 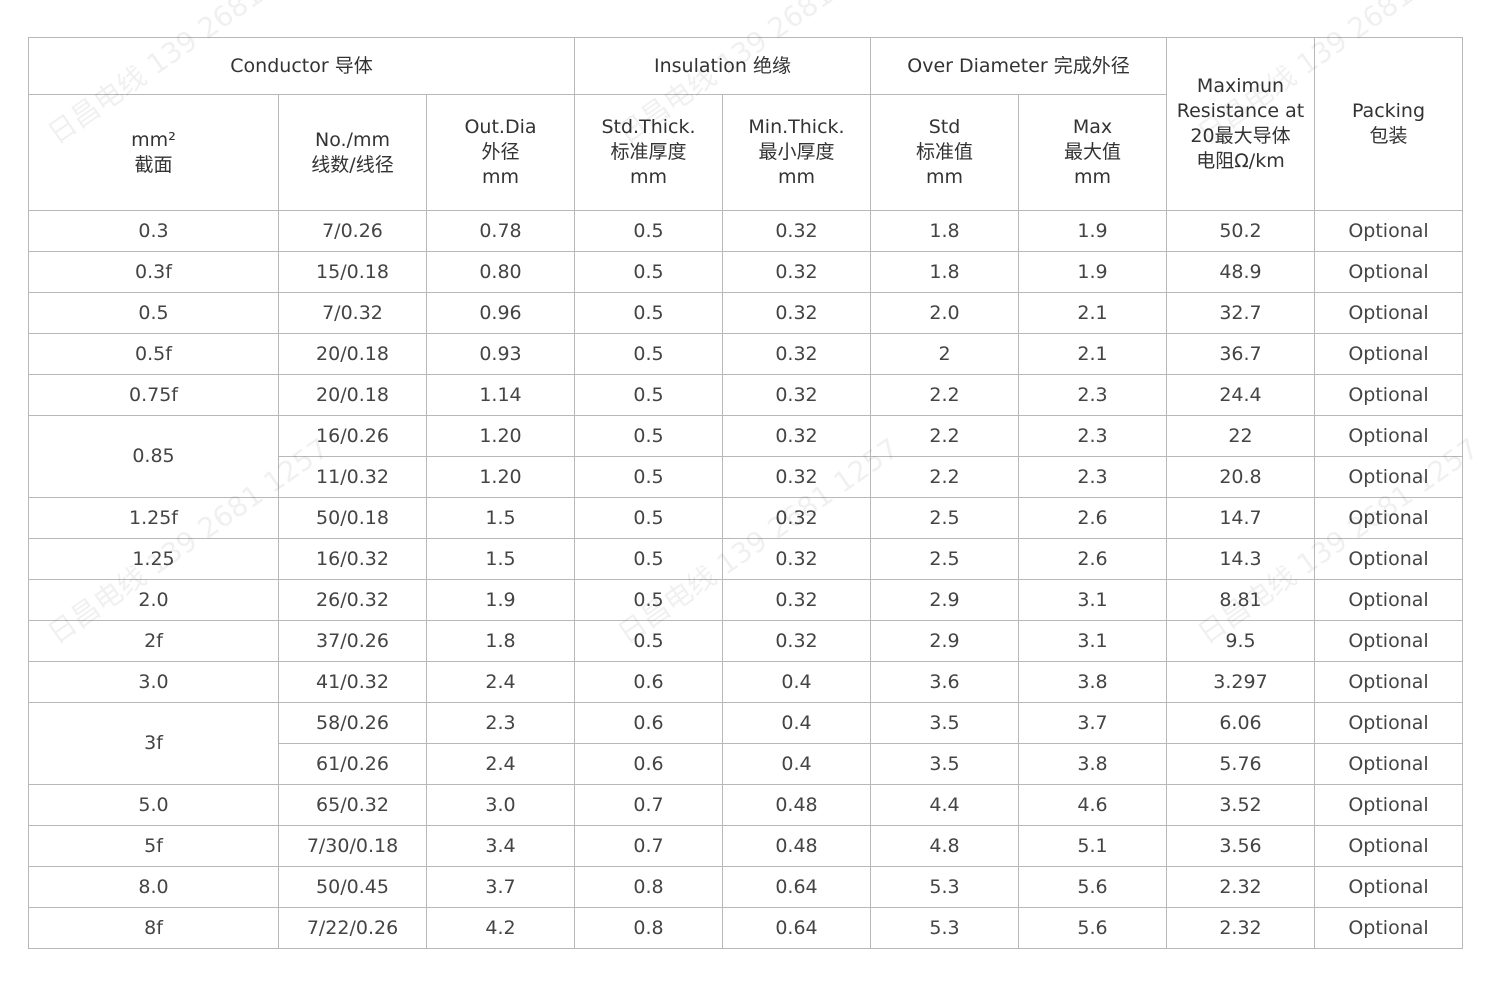 What do you see at coordinates (500, 559) in the screenshot?
I see `out-dia-cell: 1.5` at bounding box center [500, 559].